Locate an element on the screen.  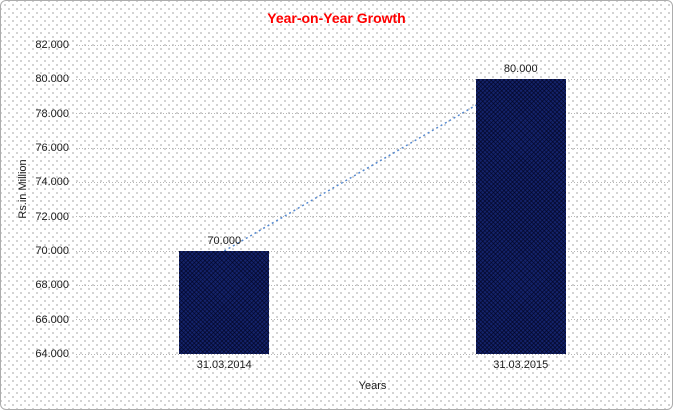
y-tick-label: 68.000 is located at coordinates (52, 285).